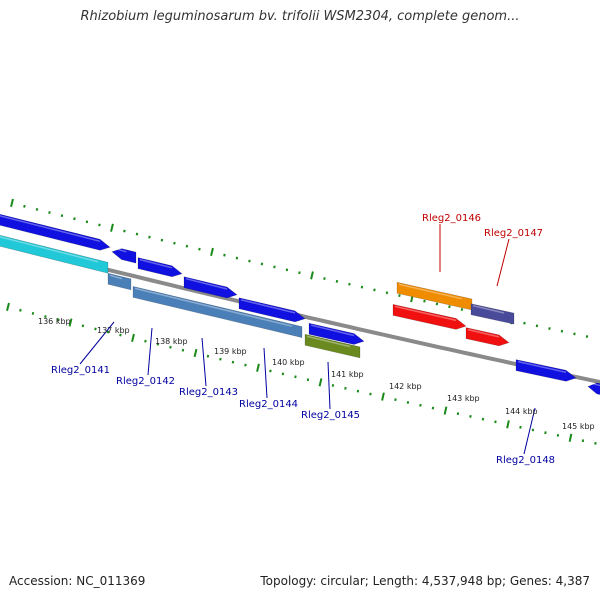 The image size is (600, 600). I want to click on ruler-label: 137 kbp, so click(113, 330).